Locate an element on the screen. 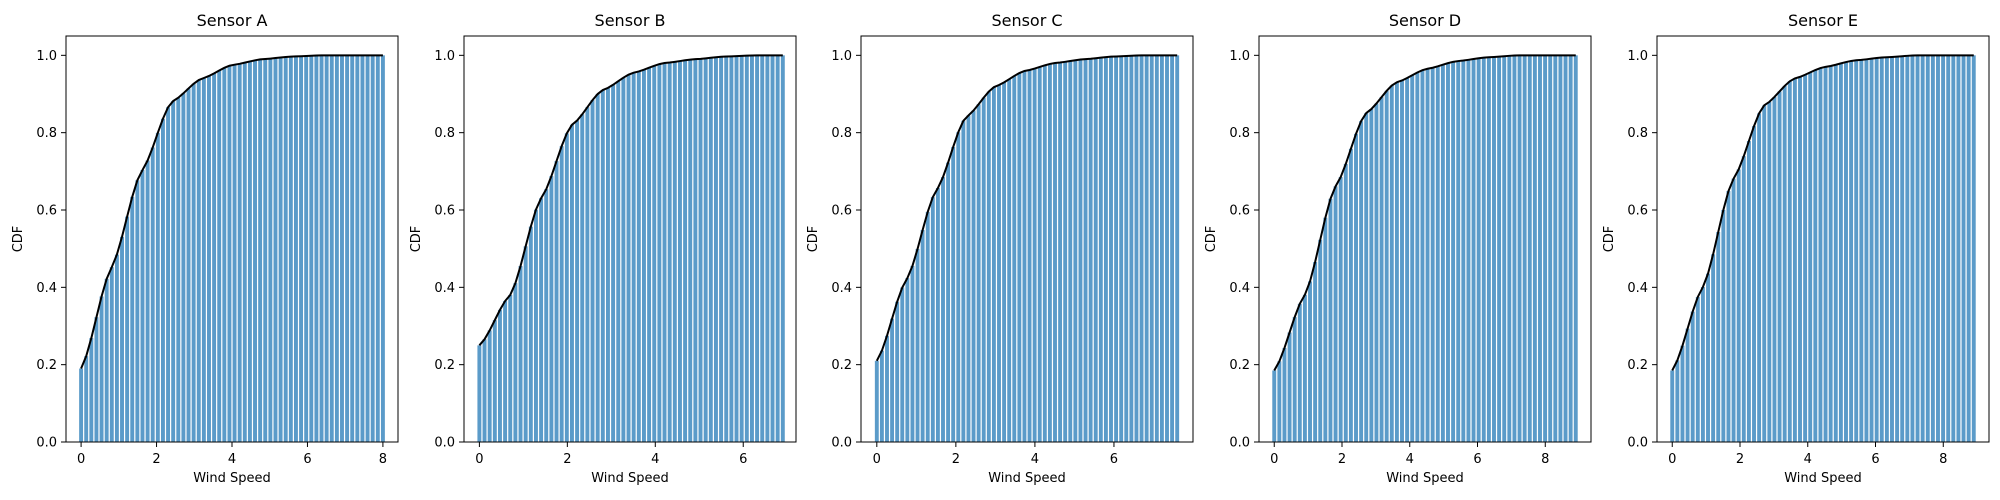 The image size is (2000, 500). x-tick-label: 4 is located at coordinates (655, 459).